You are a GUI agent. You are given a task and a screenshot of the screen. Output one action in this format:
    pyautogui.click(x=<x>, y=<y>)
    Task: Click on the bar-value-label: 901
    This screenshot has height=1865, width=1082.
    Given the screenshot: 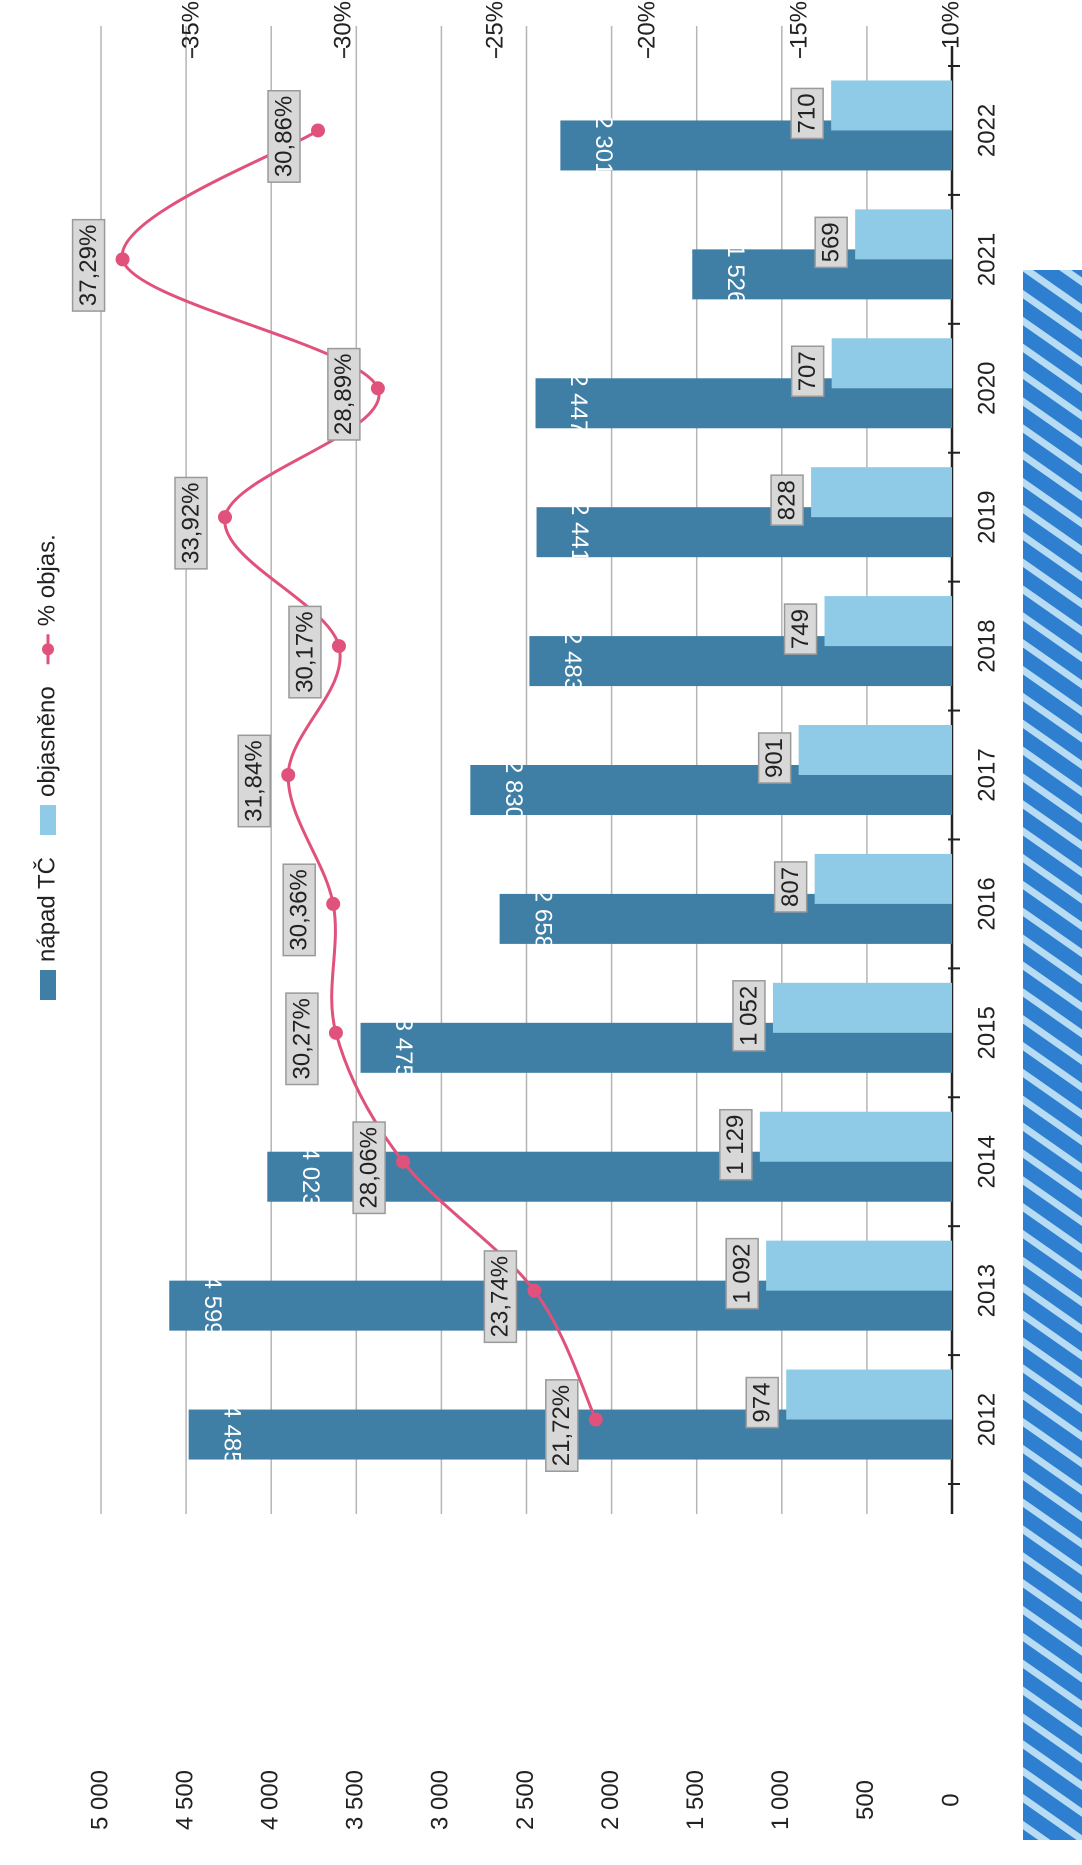 What is the action you would take?
    pyautogui.click(x=774, y=758)
    